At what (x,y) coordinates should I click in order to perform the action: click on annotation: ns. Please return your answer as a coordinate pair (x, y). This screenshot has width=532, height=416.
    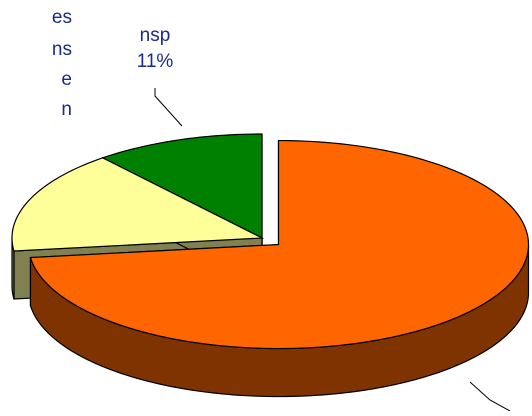
    Looking at the image, I should click on (62, 49).